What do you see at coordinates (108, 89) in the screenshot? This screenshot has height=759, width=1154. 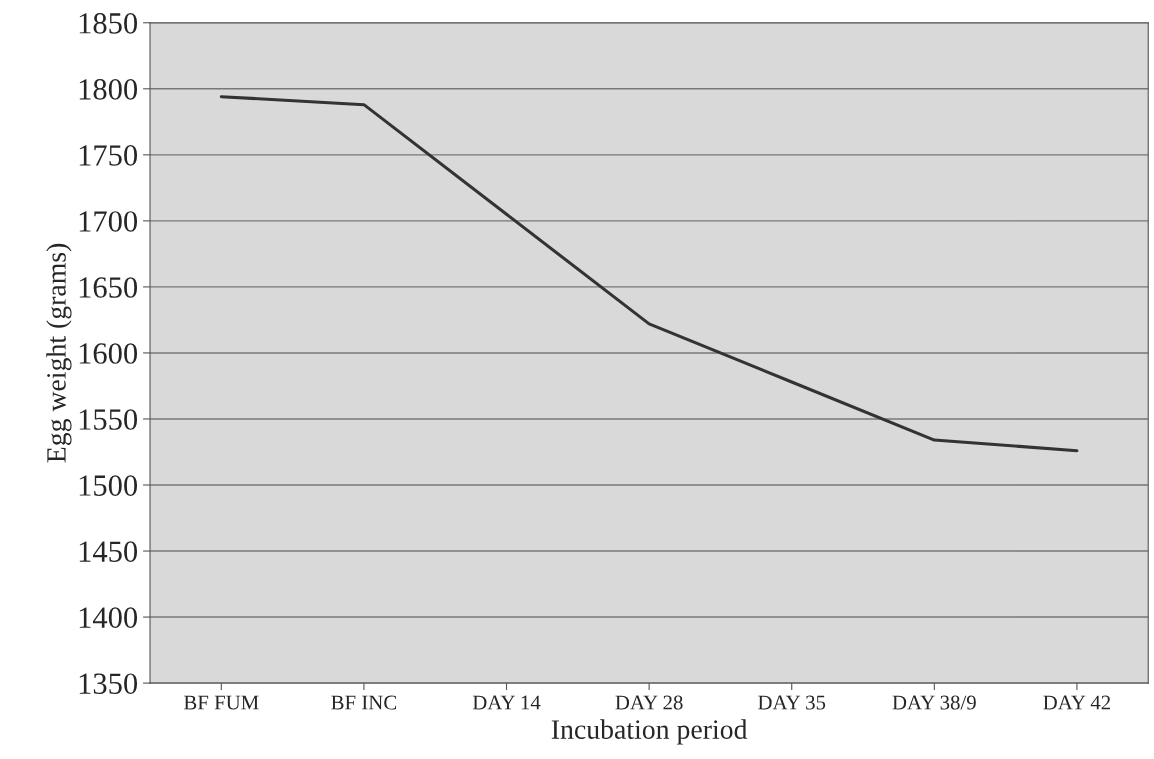 I see `y-tick-label: 1800` at bounding box center [108, 89].